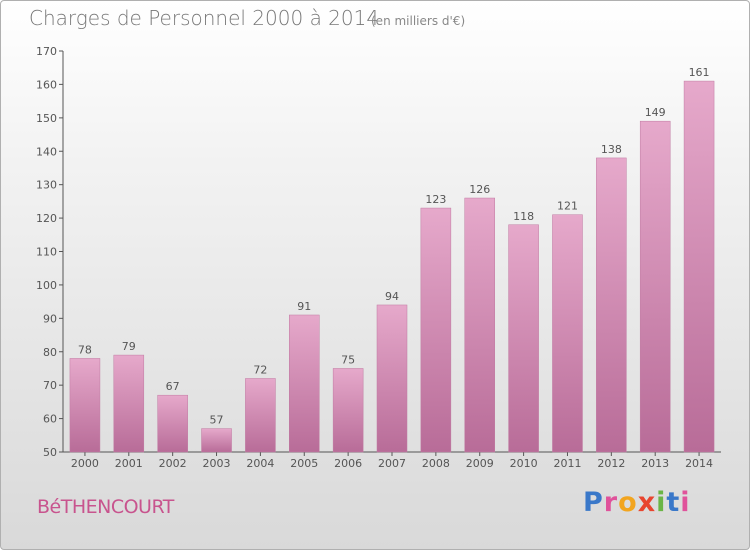 This screenshot has width=750, height=550. I want to click on y-tick-label: 50, so click(50, 452).